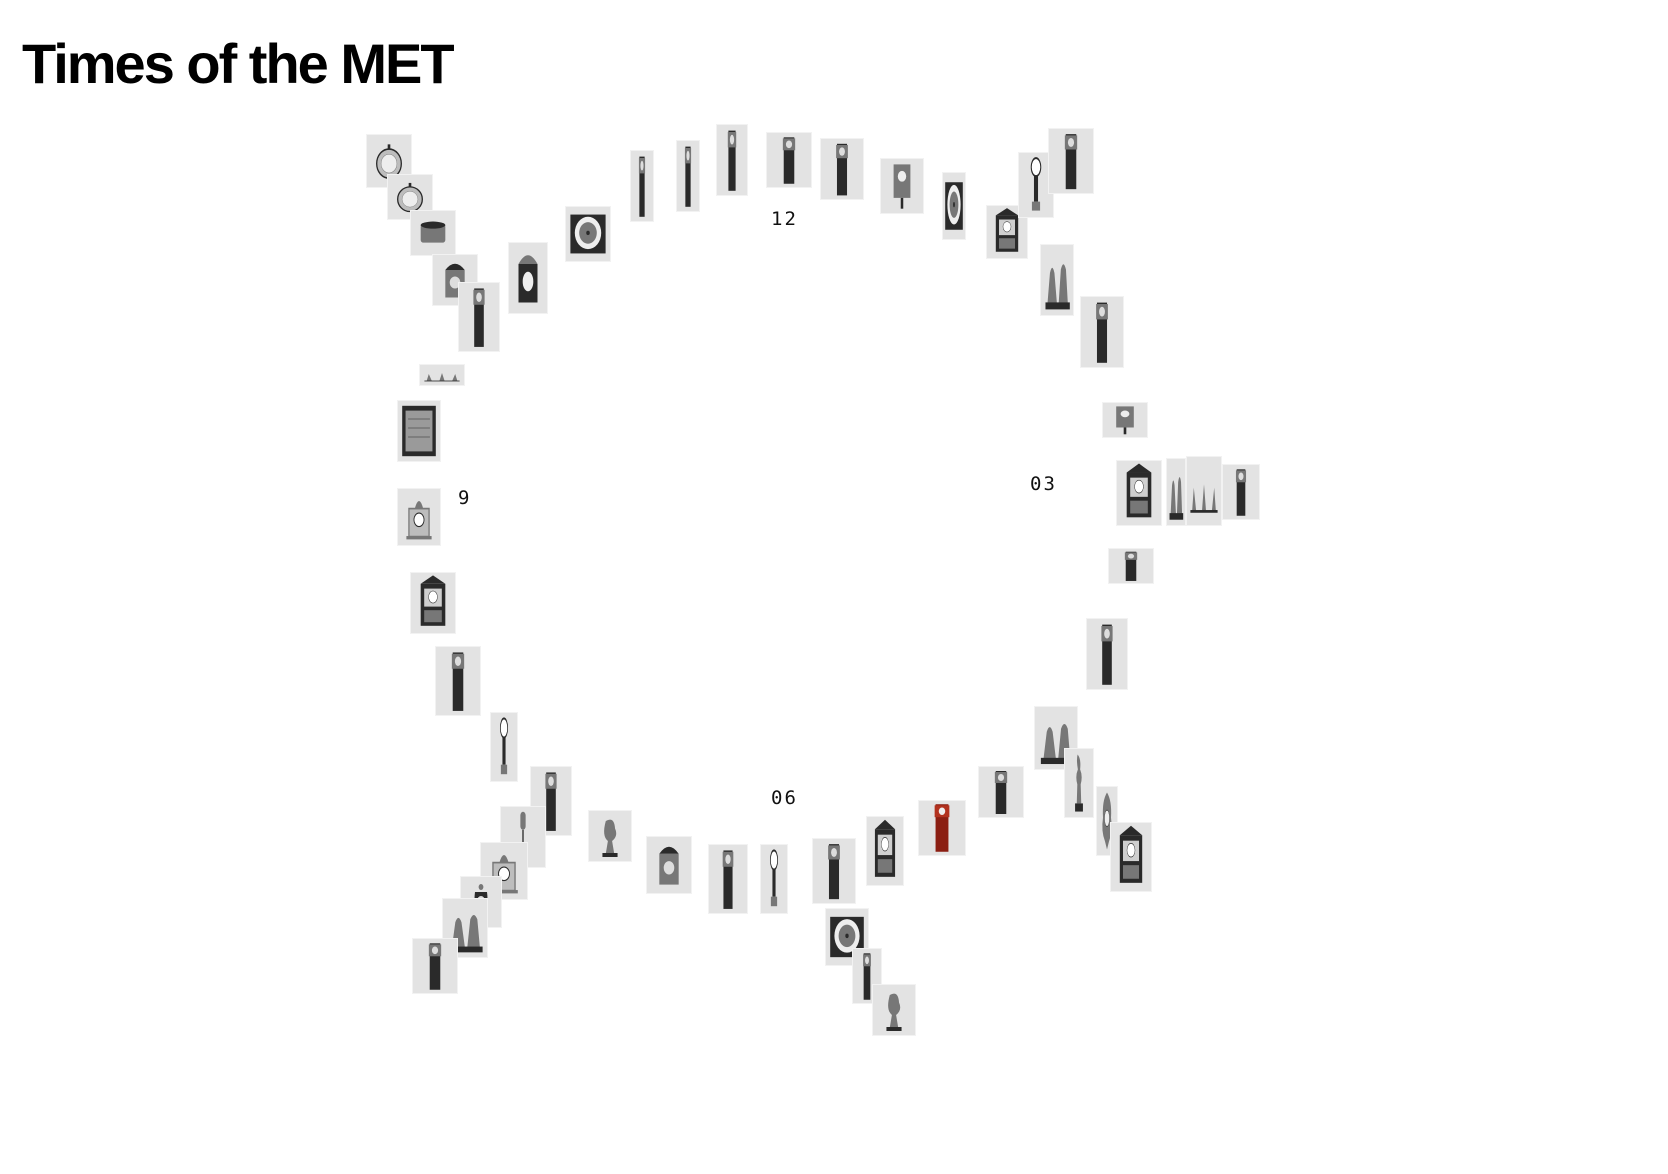  I want to click on sculpture-clock-image, so click(1079, 783).